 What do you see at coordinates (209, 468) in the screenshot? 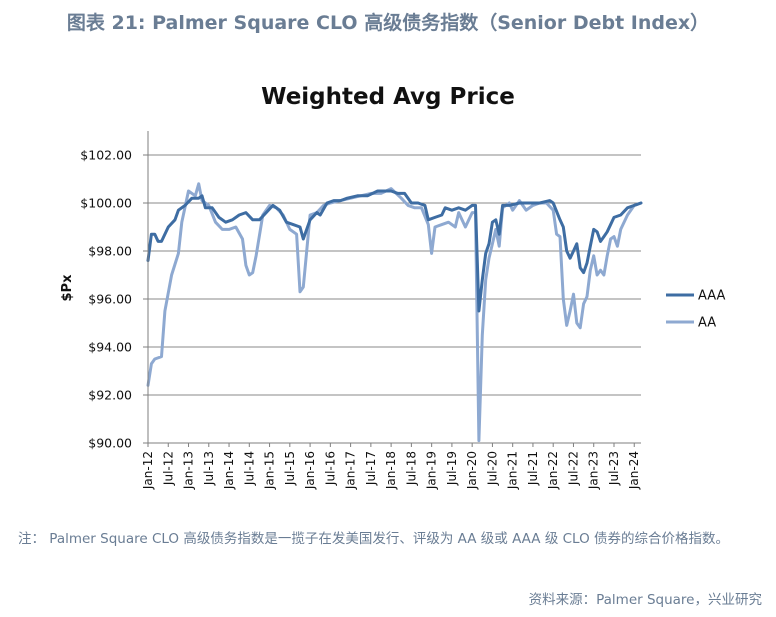
I see `x-tick-label: Jul-13` at bounding box center [209, 468].